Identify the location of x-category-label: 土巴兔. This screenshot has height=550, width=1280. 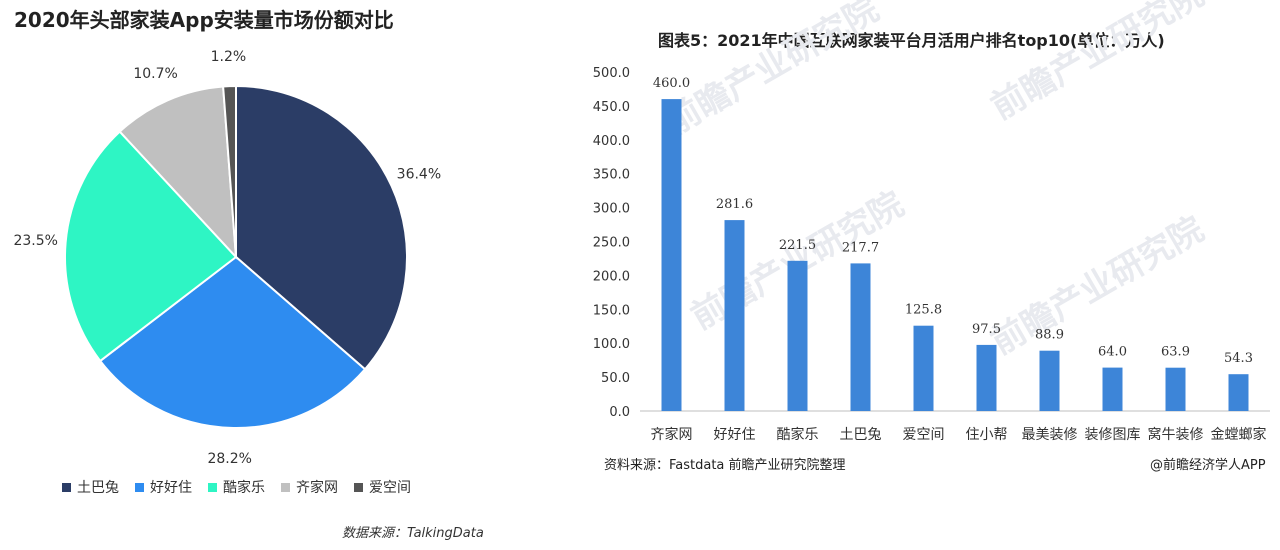
(861, 435).